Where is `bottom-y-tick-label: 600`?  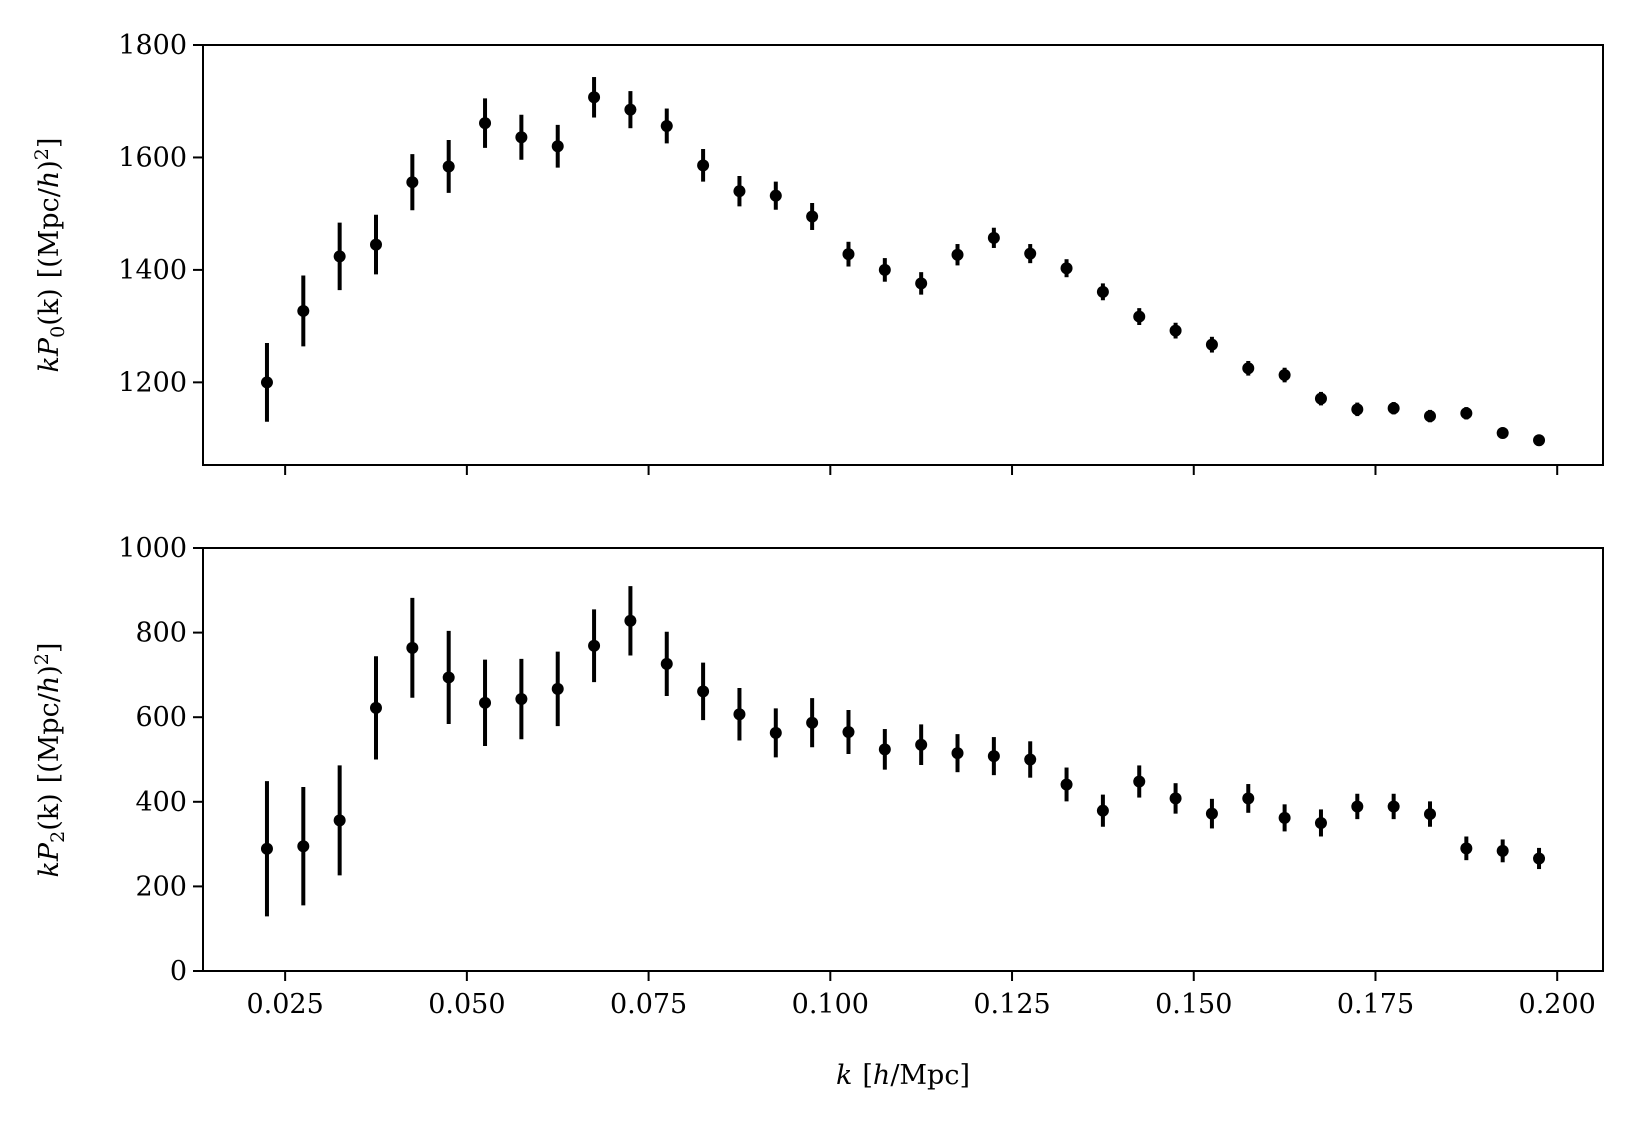 bottom-y-tick-label: 600 is located at coordinates (161, 717).